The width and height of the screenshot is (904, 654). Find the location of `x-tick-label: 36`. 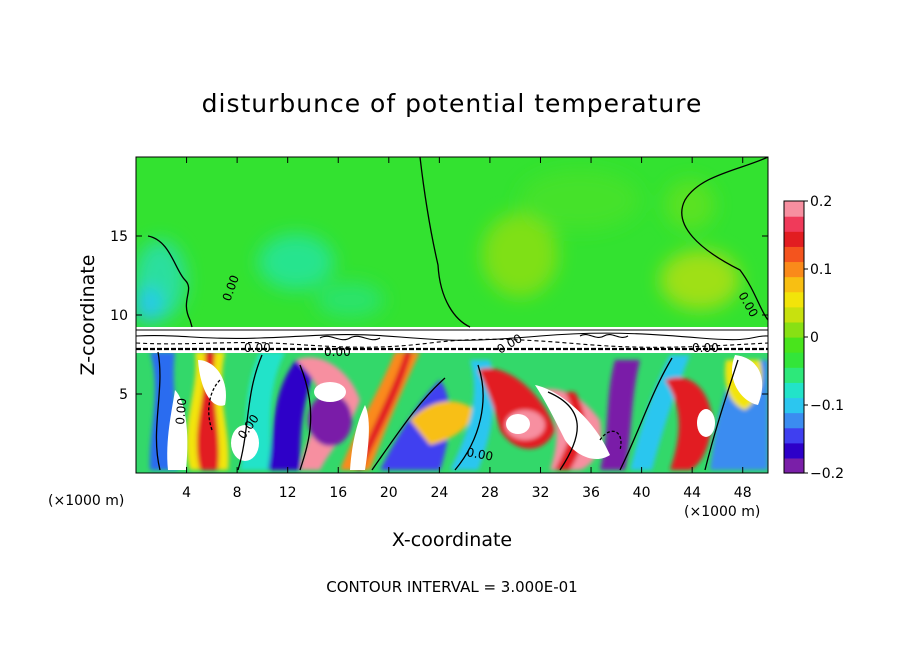

x-tick-label: 36 is located at coordinates (591, 493).